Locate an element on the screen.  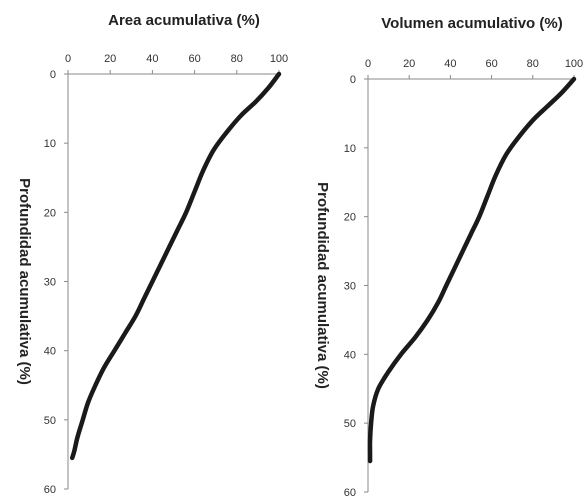
chart-title: Area acumulativa (%) is located at coordinates (184, 20).